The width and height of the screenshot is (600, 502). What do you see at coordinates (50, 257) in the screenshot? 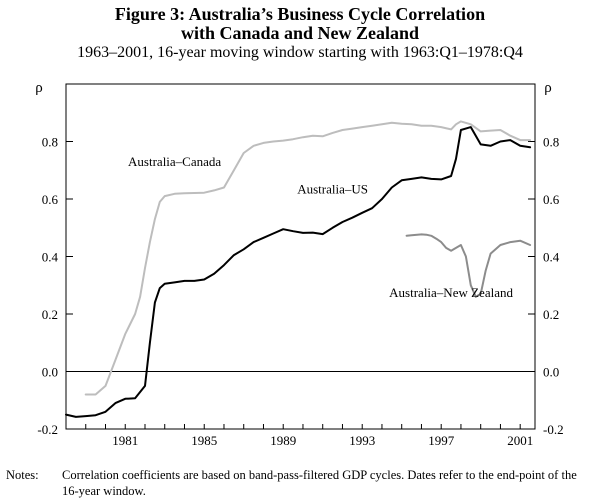
I see `y-tick-label-left: 0.4` at bounding box center [50, 257].